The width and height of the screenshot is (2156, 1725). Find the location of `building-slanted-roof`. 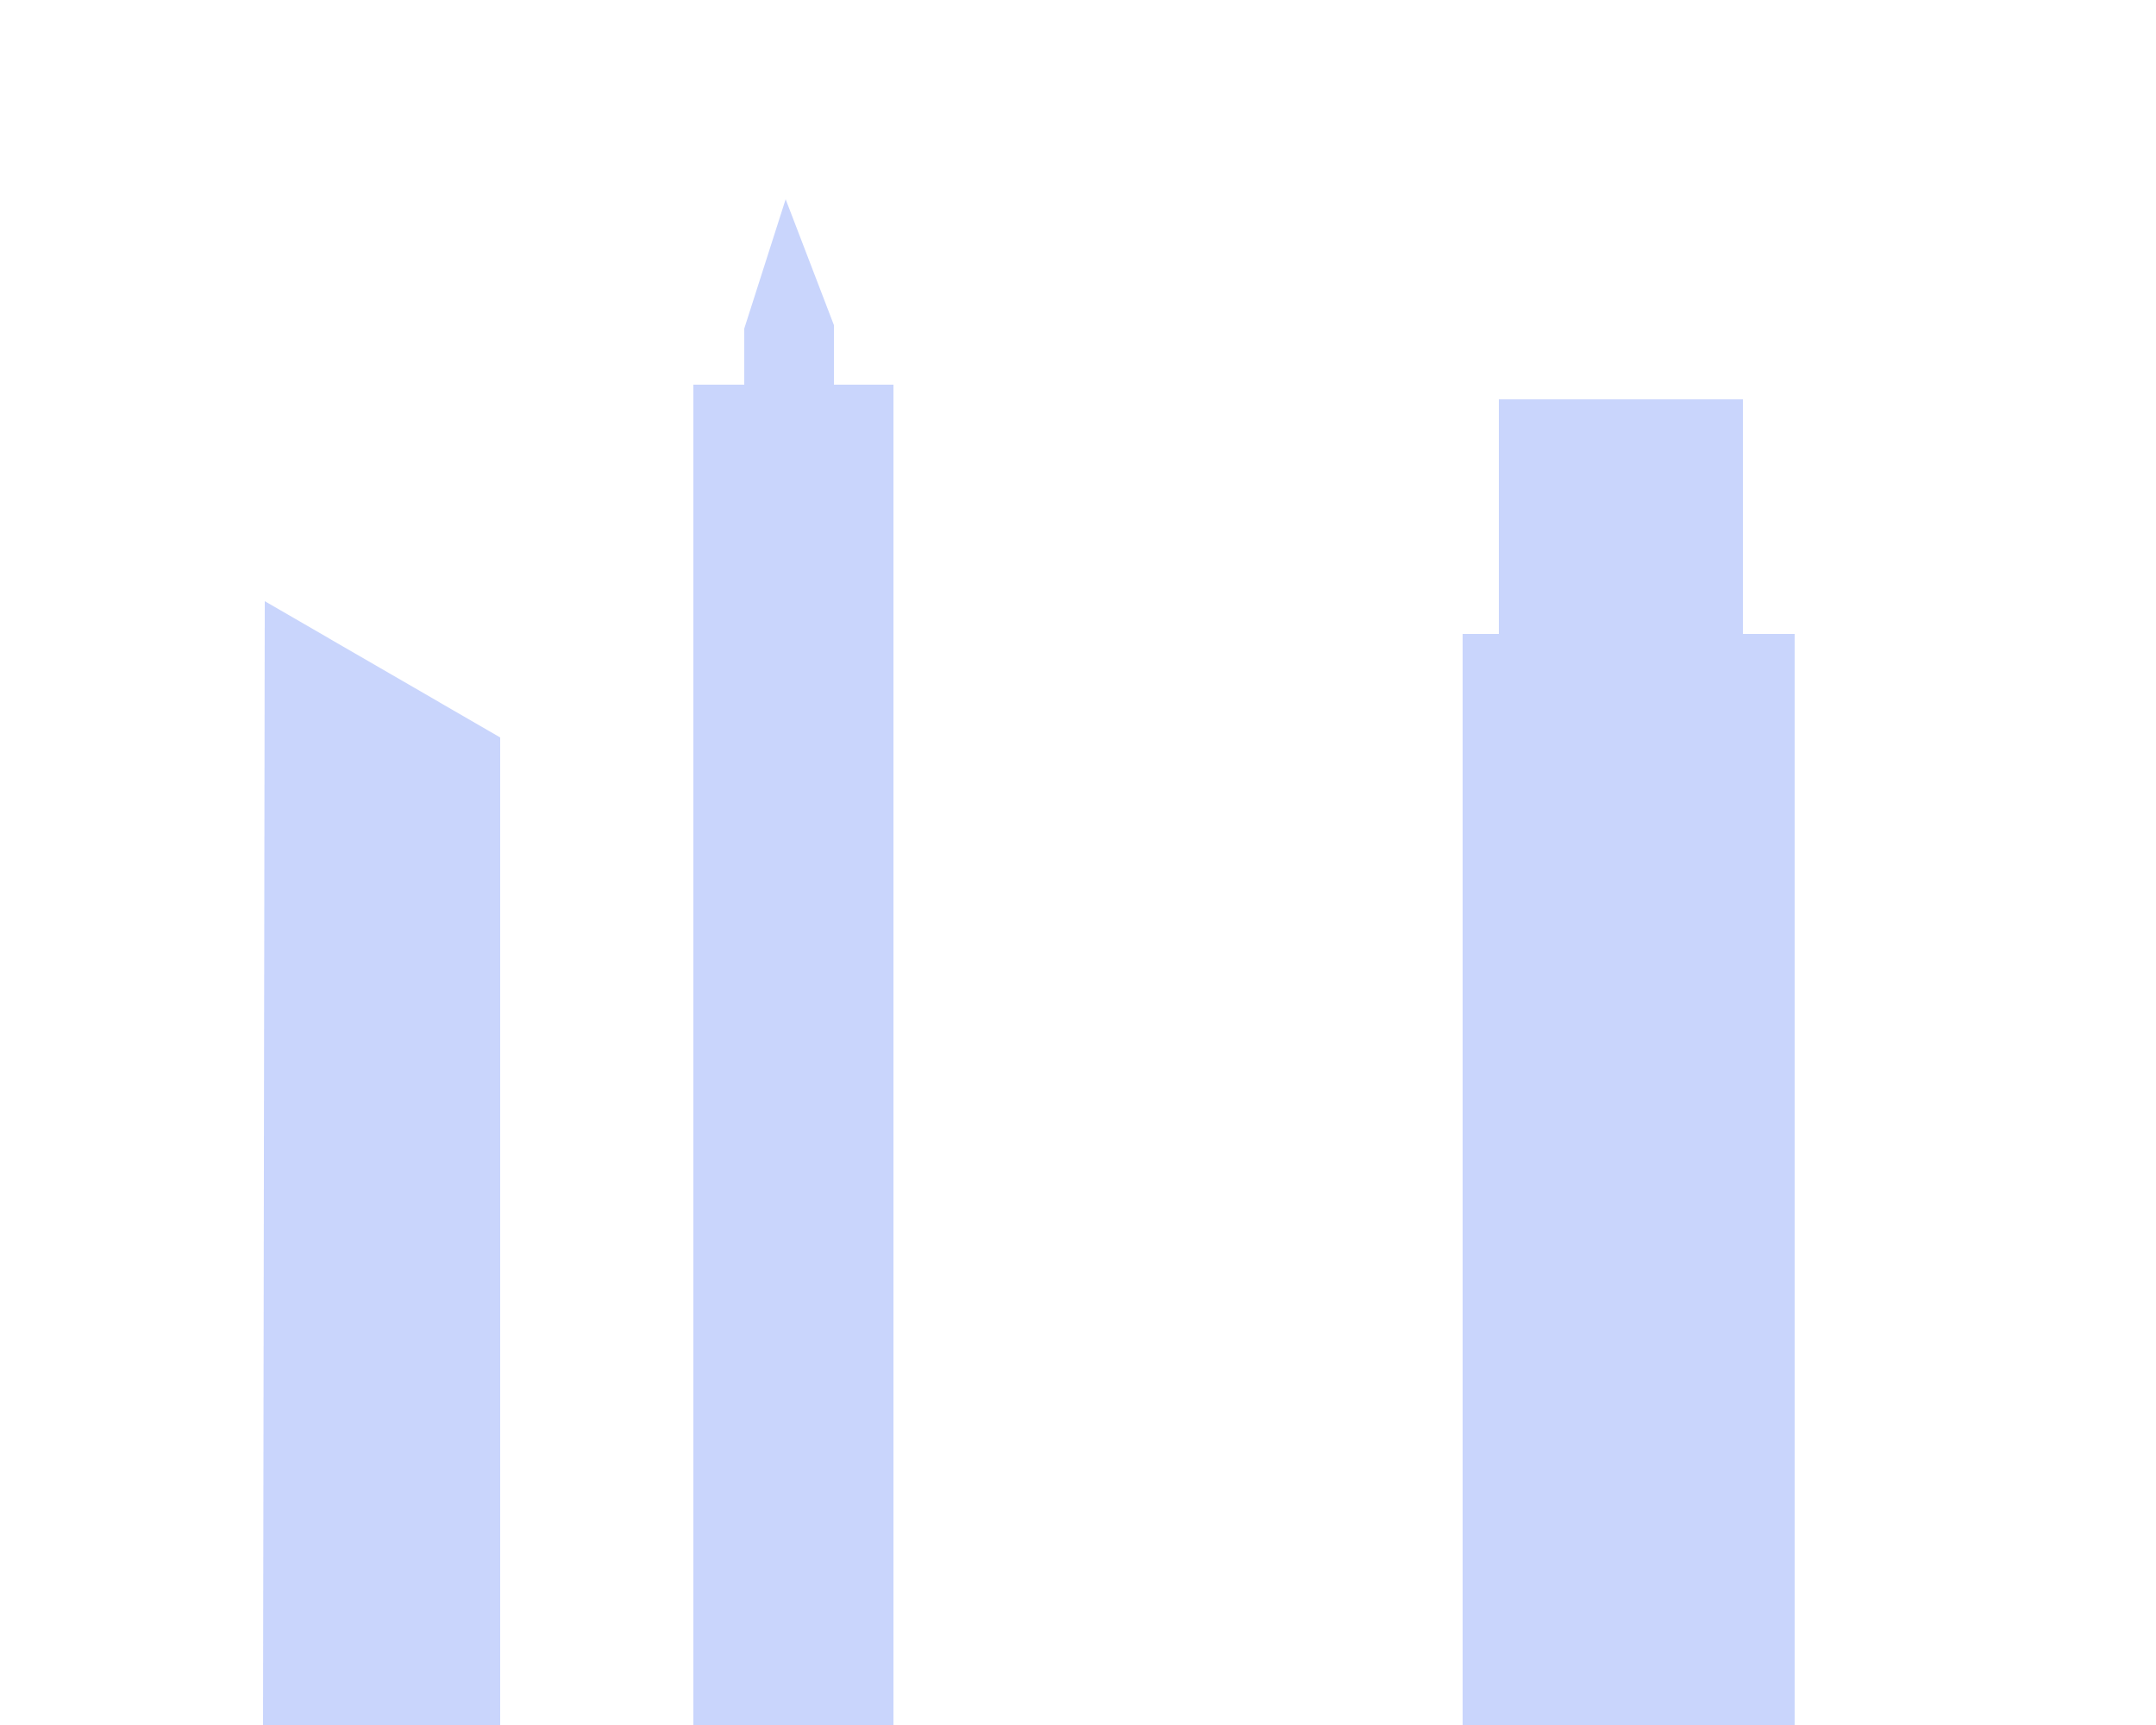

building-slanted-roof is located at coordinates (381, 1163).